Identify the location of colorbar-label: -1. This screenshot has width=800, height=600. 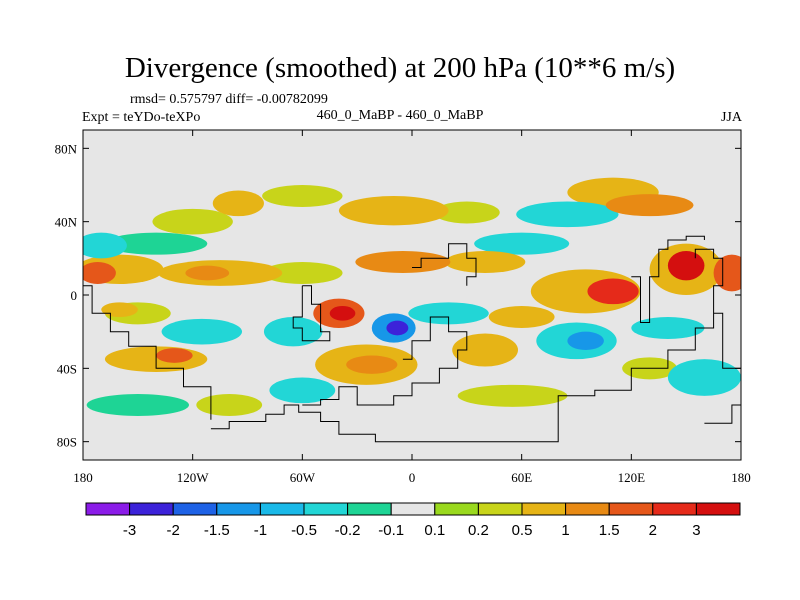
(260, 530).